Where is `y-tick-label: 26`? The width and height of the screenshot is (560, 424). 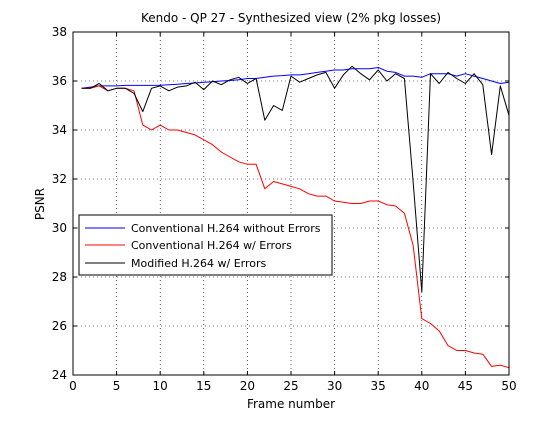 y-tick-label: 26 is located at coordinates (59, 326).